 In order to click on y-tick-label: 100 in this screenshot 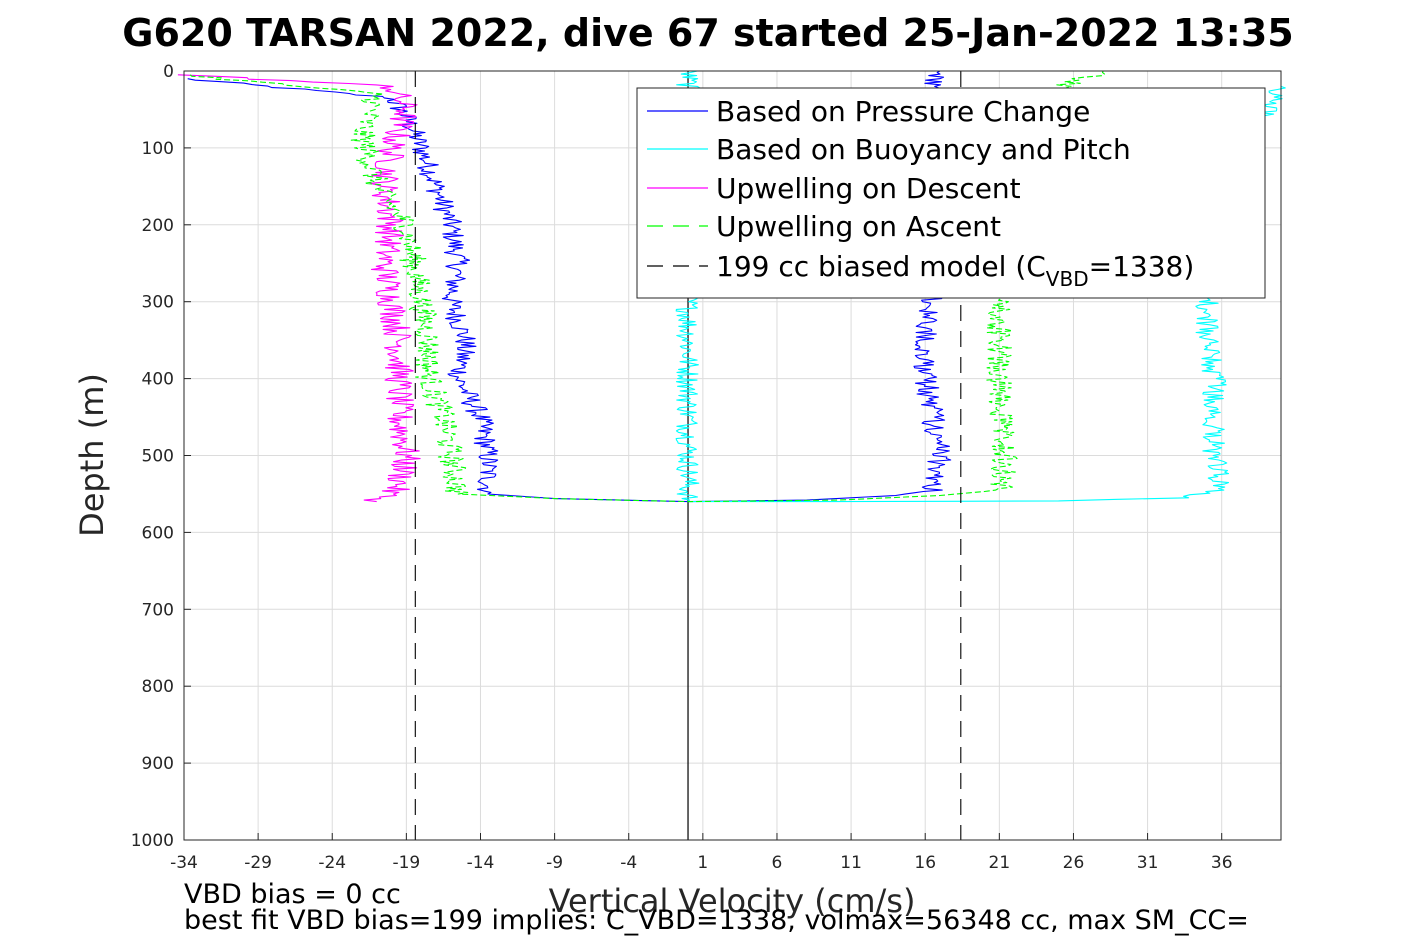, I will do `click(158, 149)`.